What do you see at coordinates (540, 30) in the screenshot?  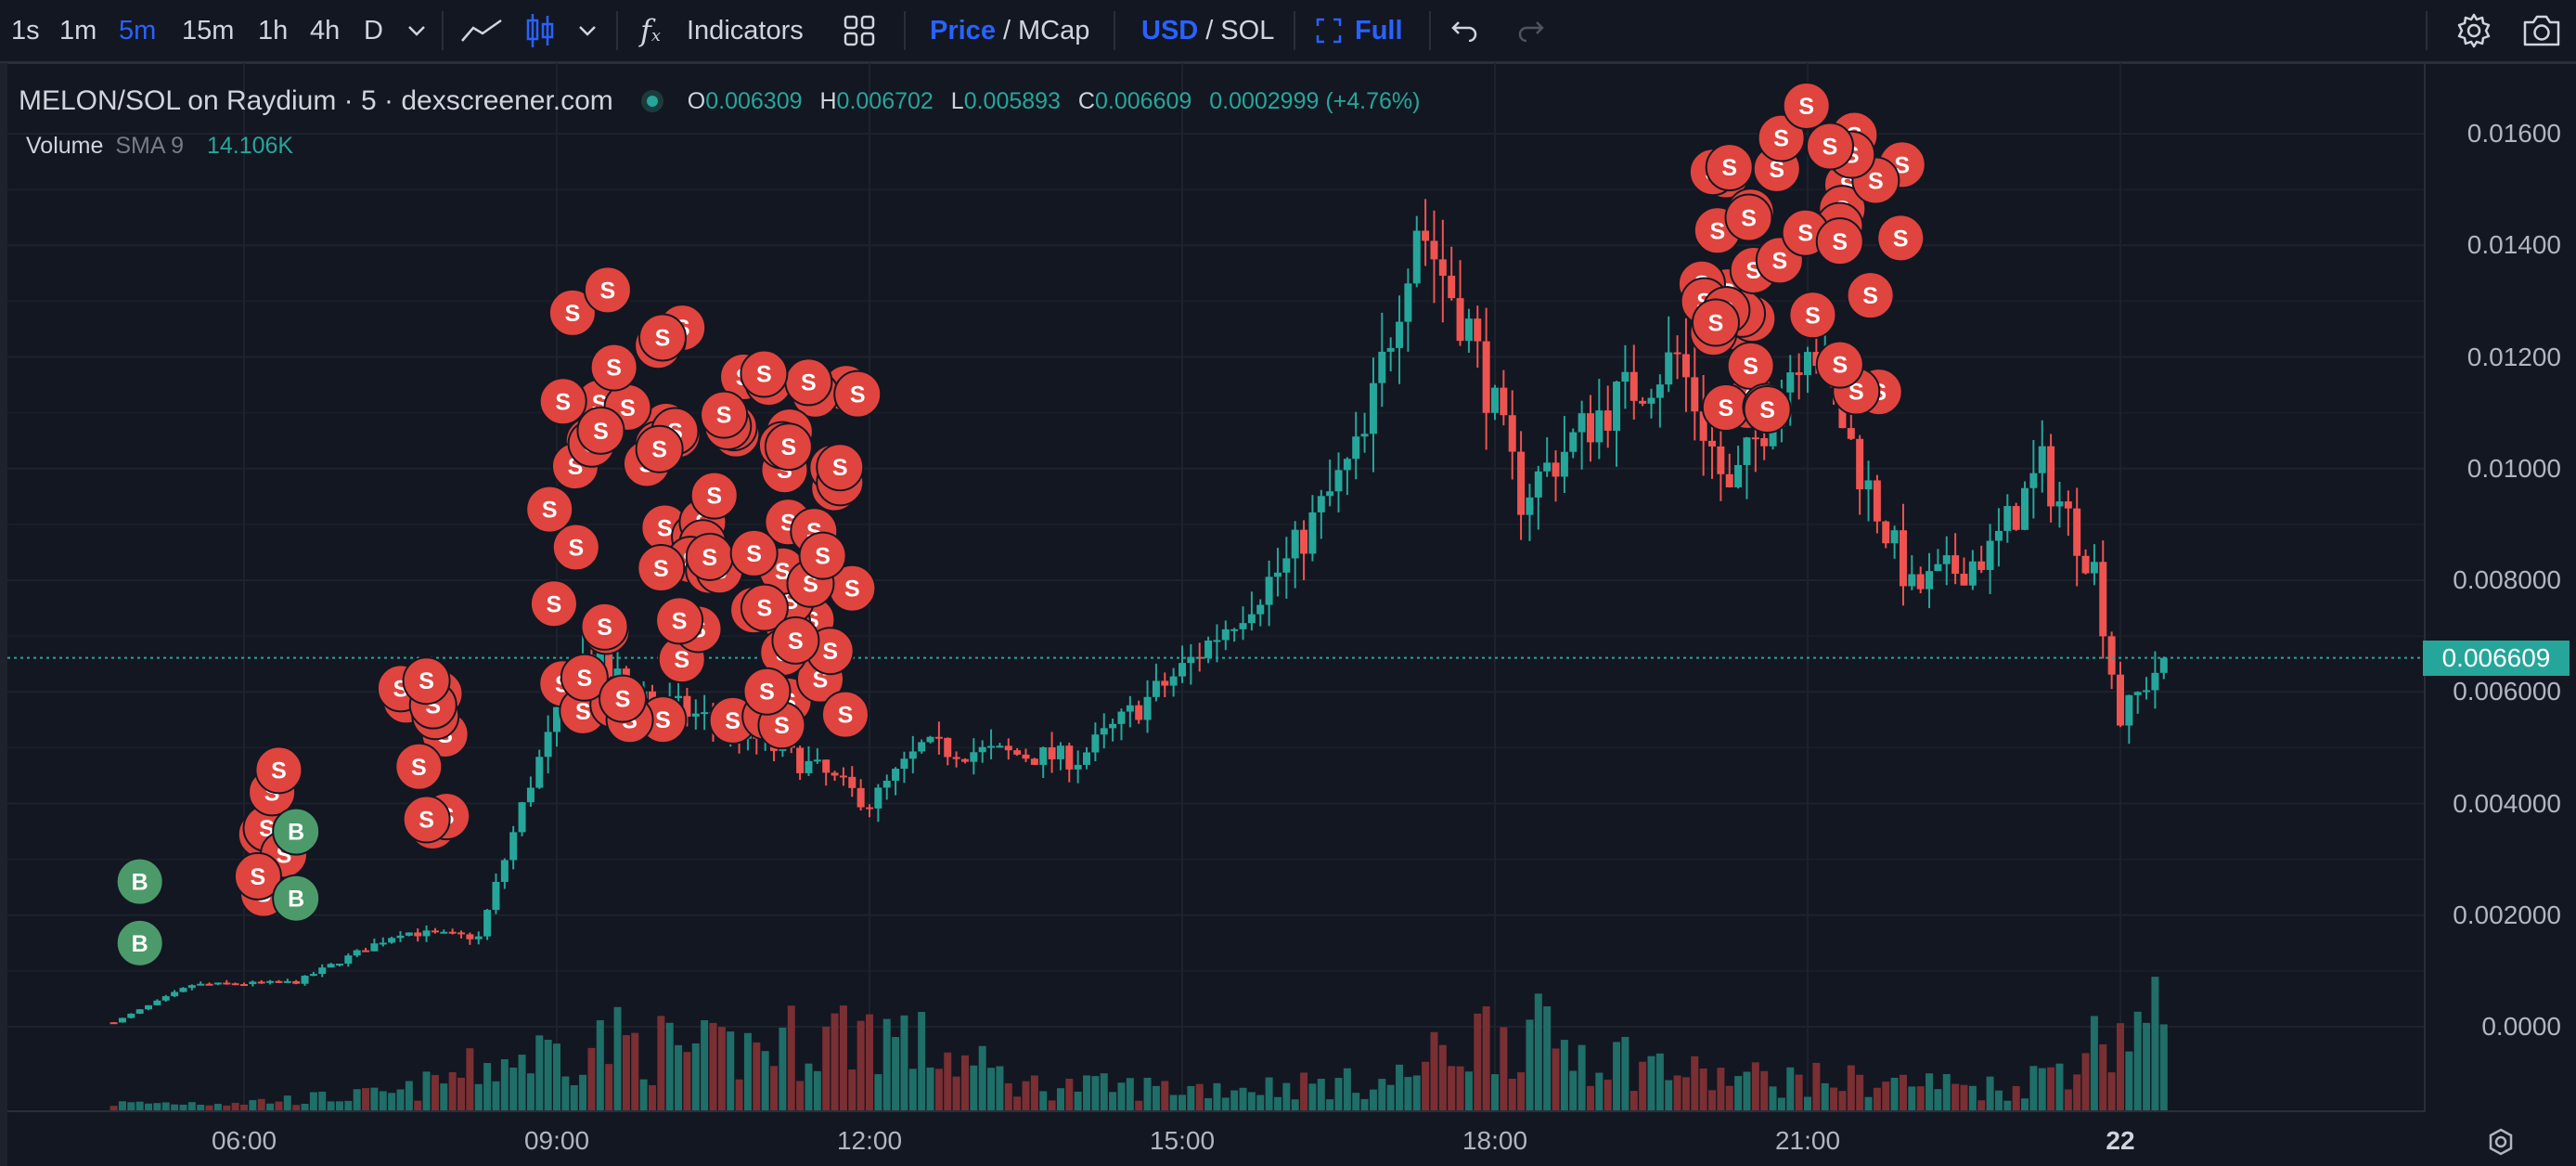 I see `candles-chart-icon` at bounding box center [540, 30].